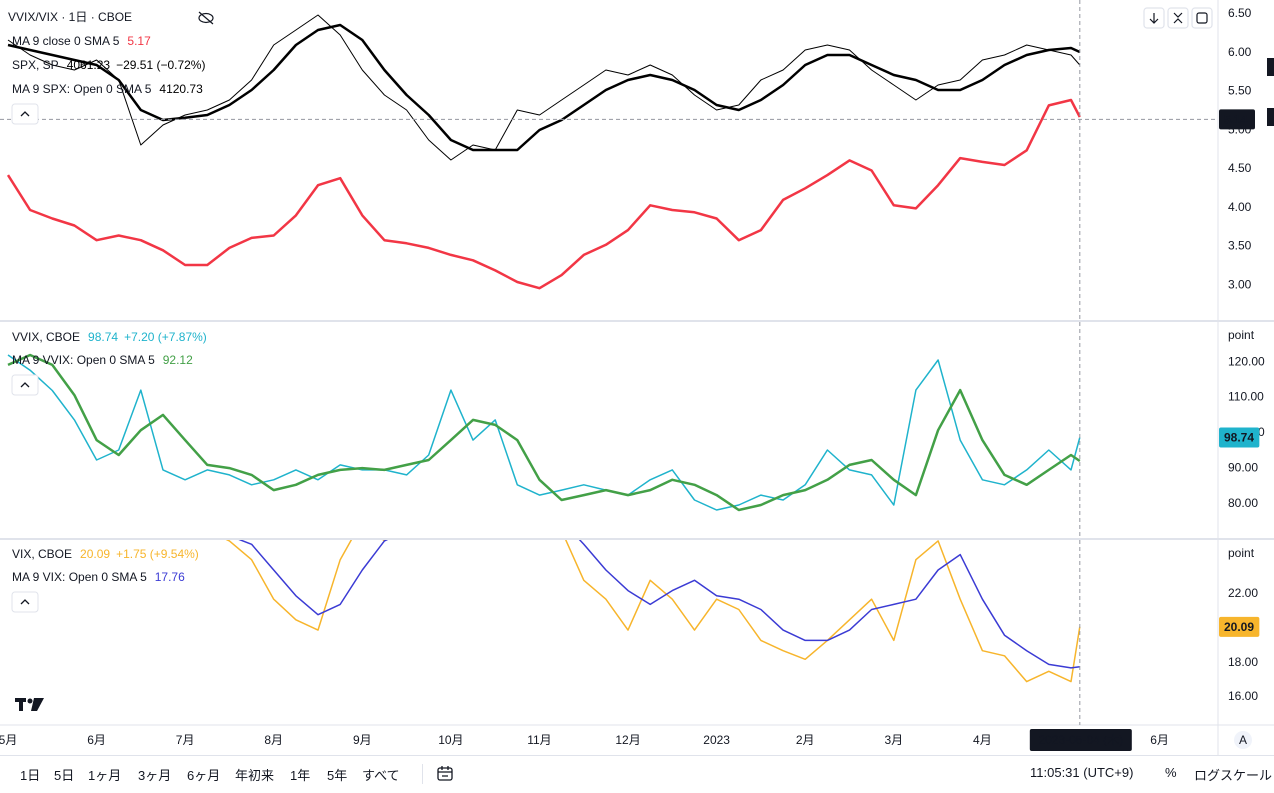  What do you see at coordinates (1240, 207) in the screenshot?
I see `y-tick-label: 4.00` at bounding box center [1240, 207].